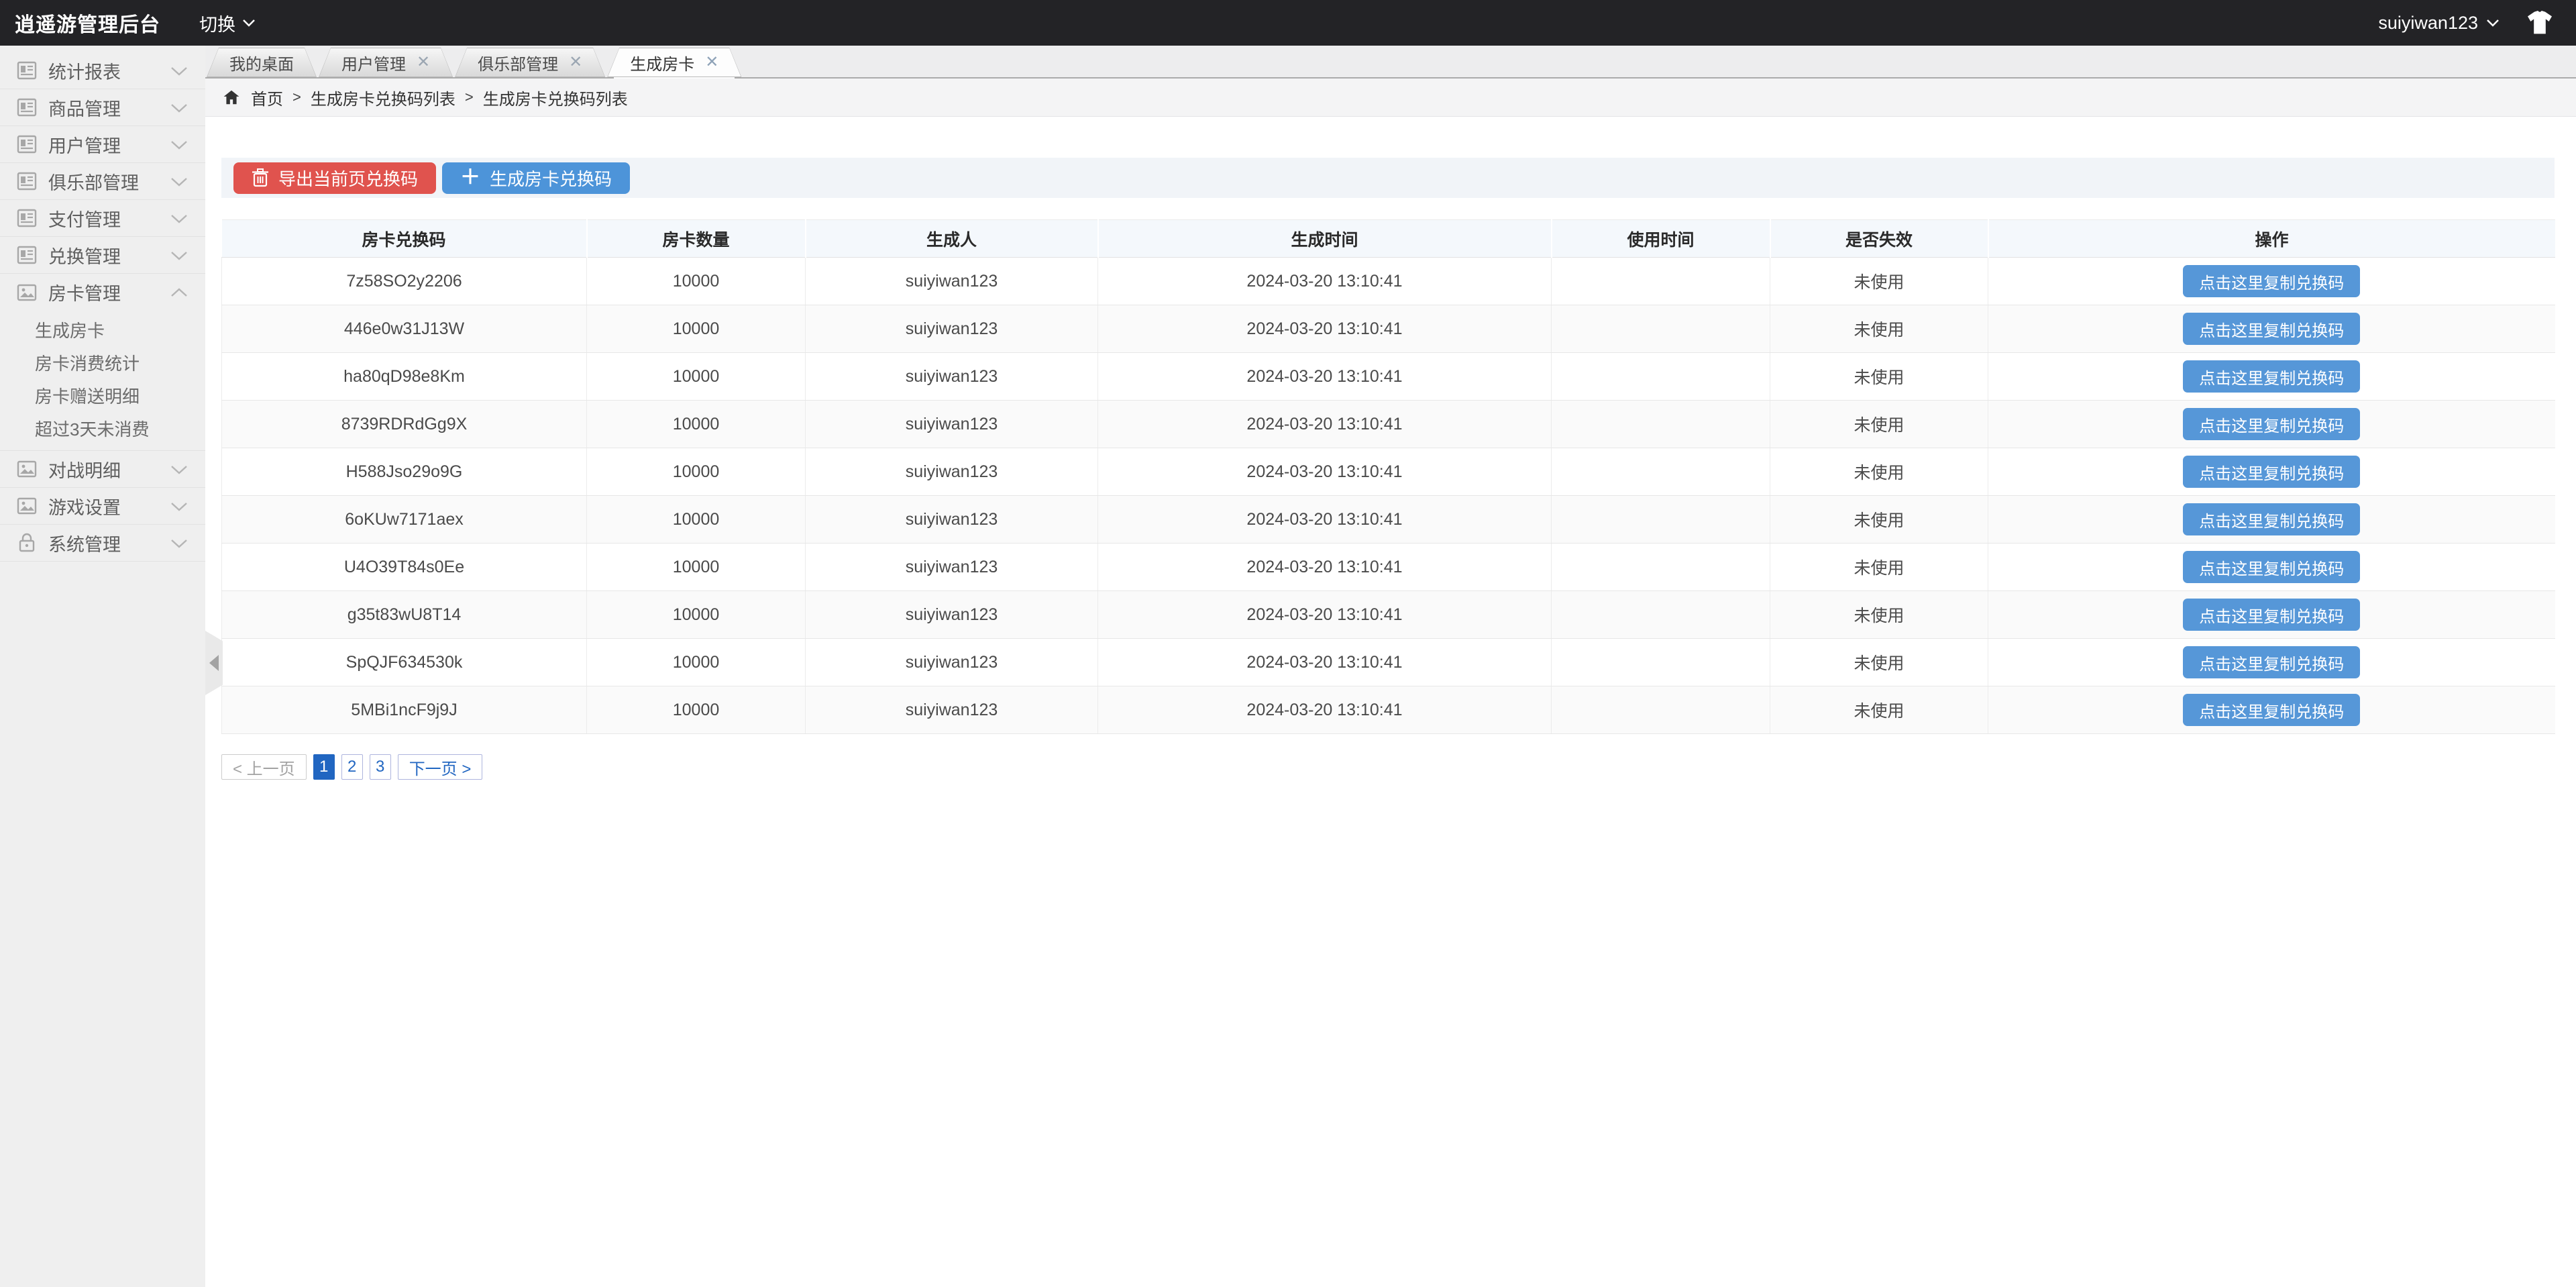  What do you see at coordinates (530, 62) in the screenshot?
I see `tab-2: 俱乐部管理 ✕` at bounding box center [530, 62].